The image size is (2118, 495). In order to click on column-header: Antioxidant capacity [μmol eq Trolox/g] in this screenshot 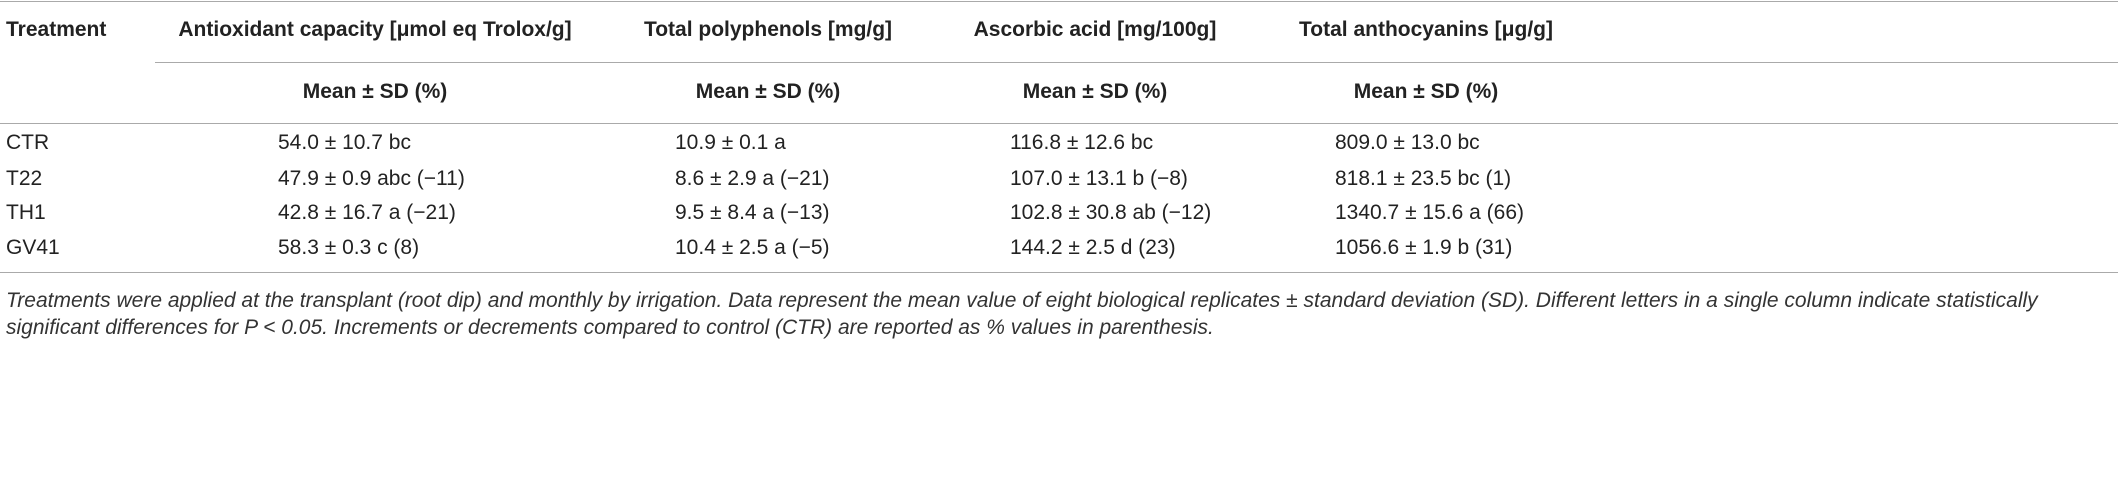, I will do `click(375, 29)`.